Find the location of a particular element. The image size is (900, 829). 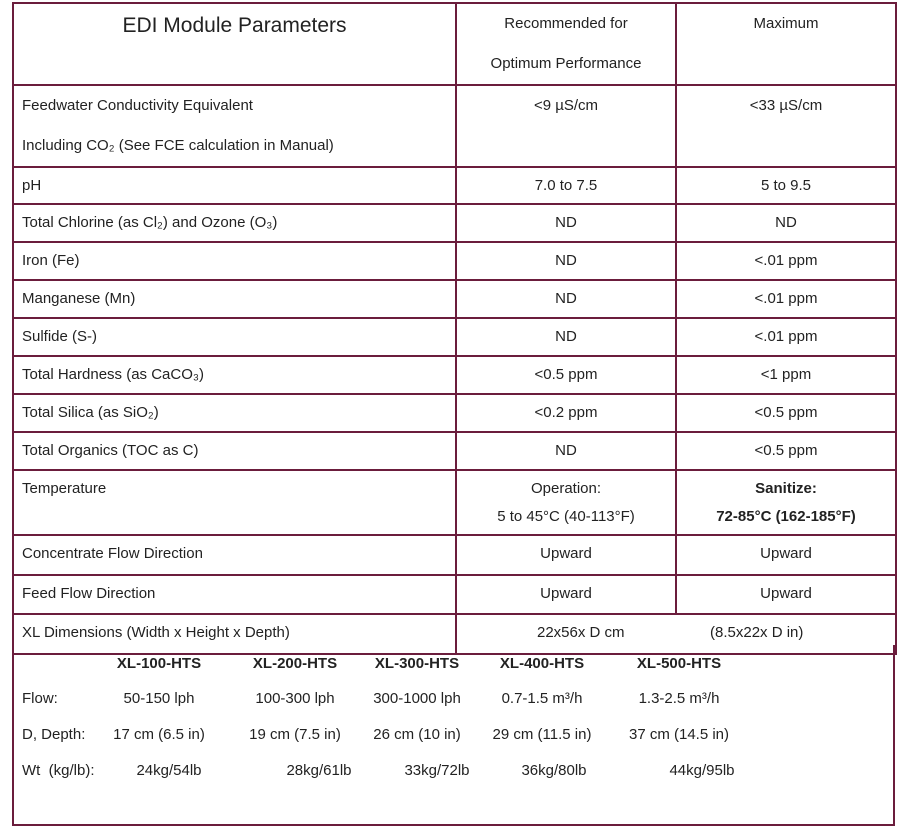

param-cell: pH is located at coordinates (234, 185).